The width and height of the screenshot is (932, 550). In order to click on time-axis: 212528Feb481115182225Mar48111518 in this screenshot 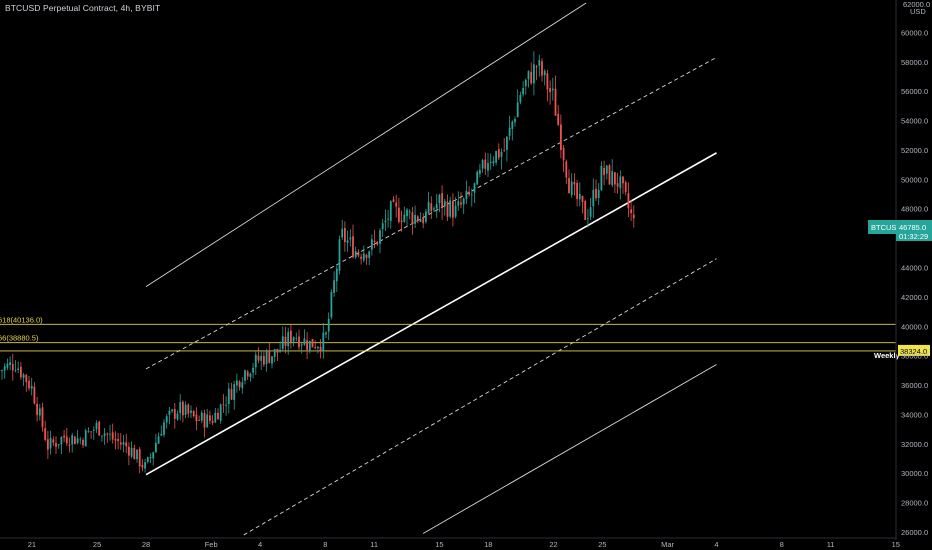, I will do `click(480, 544)`.